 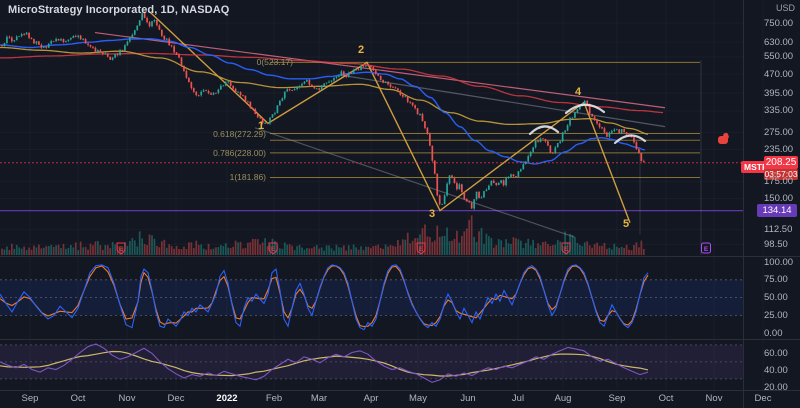 I want to click on stoch-tick-label: 25.00, so click(x=776, y=315).